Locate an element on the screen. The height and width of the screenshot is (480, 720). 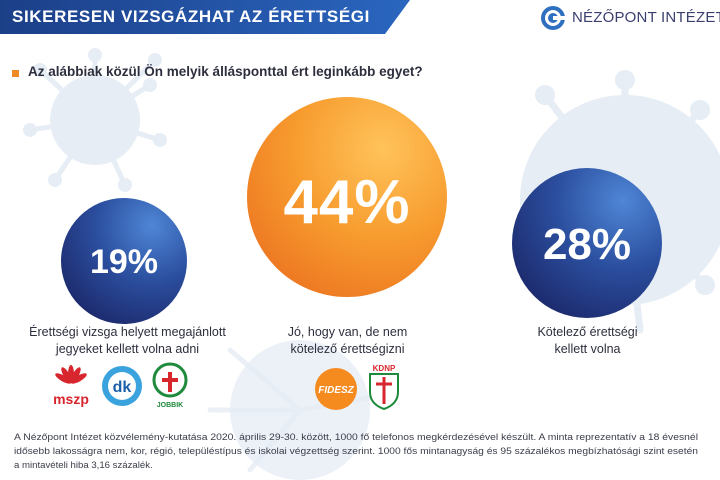
brand-logo: NÉZŐPONT INTÉZET is located at coordinates (630, 18).